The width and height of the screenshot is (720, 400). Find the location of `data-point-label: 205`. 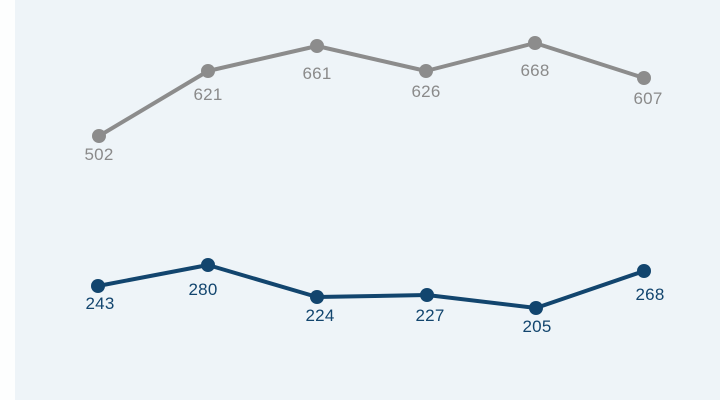

data-point-label: 205 is located at coordinates (537, 326).